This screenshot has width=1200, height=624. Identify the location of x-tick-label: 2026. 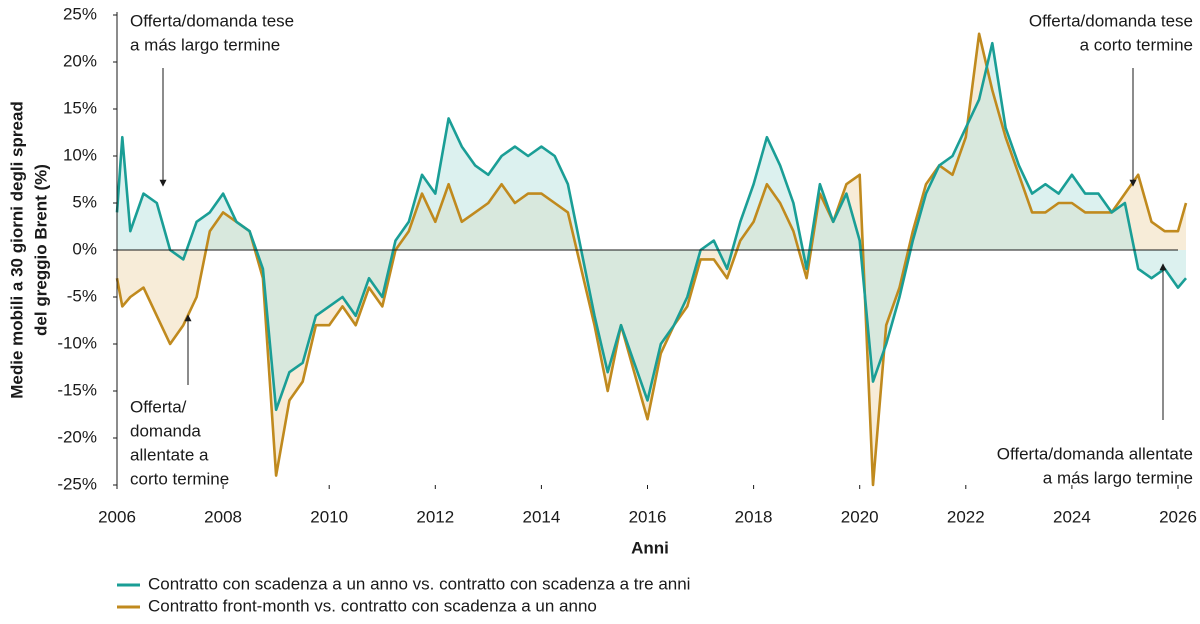
(1178, 516).